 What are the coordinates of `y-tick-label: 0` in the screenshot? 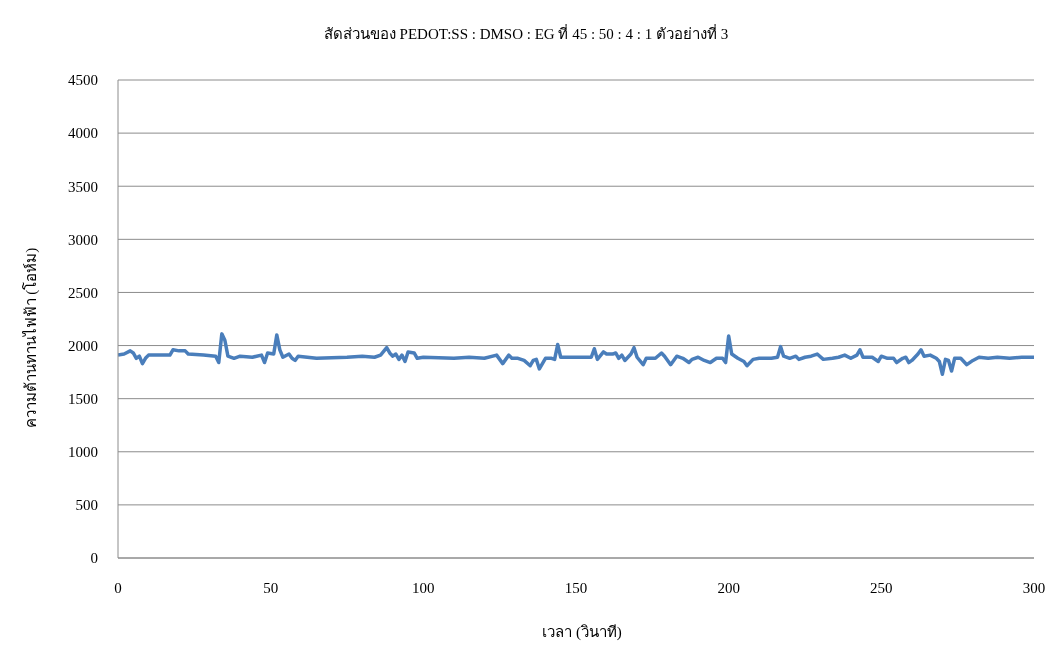 It's located at (94, 558).